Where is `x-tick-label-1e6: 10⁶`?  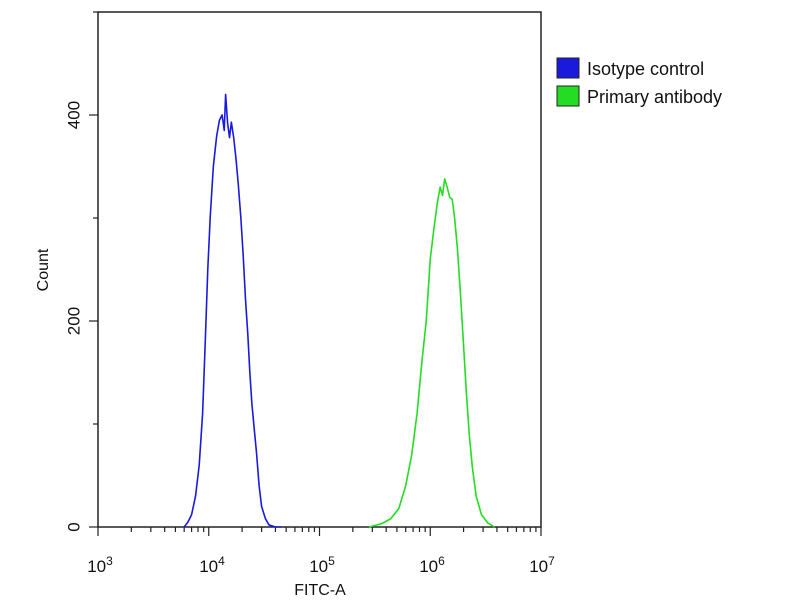
x-tick-label-1e6: 10⁶ is located at coordinates (432, 565).